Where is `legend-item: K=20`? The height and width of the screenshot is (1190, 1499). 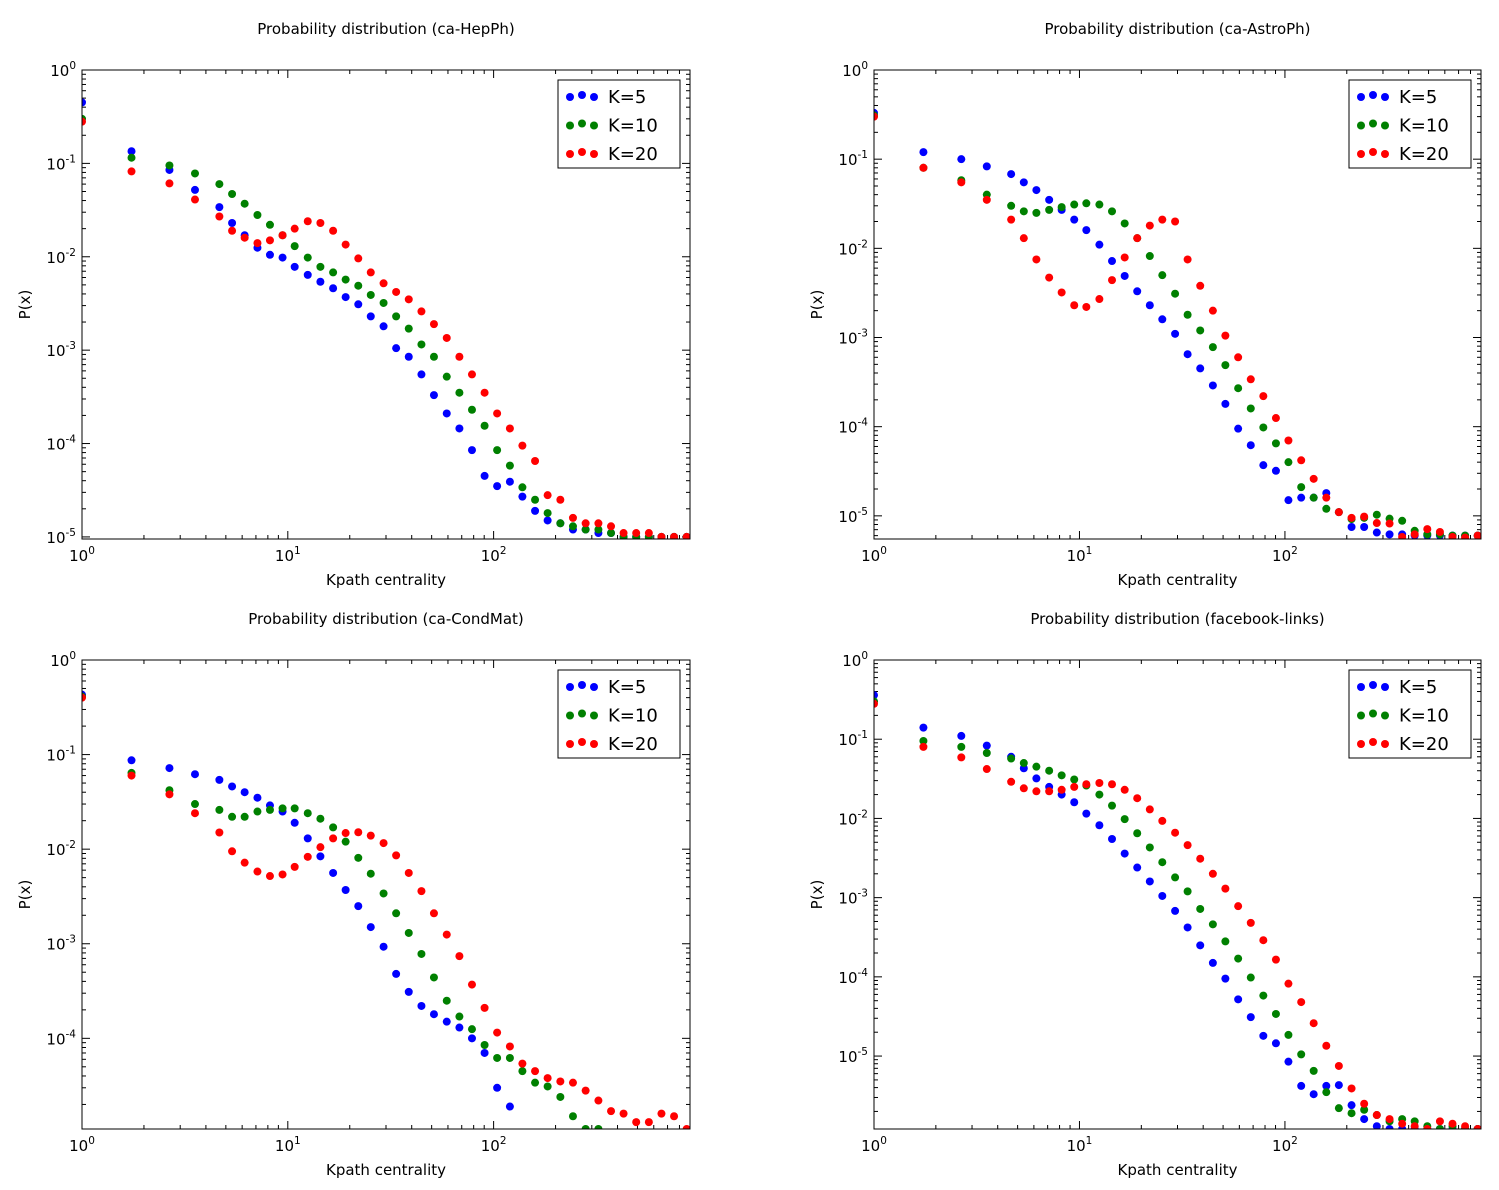 legend-item: K=20 is located at coordinates (1403, 154).